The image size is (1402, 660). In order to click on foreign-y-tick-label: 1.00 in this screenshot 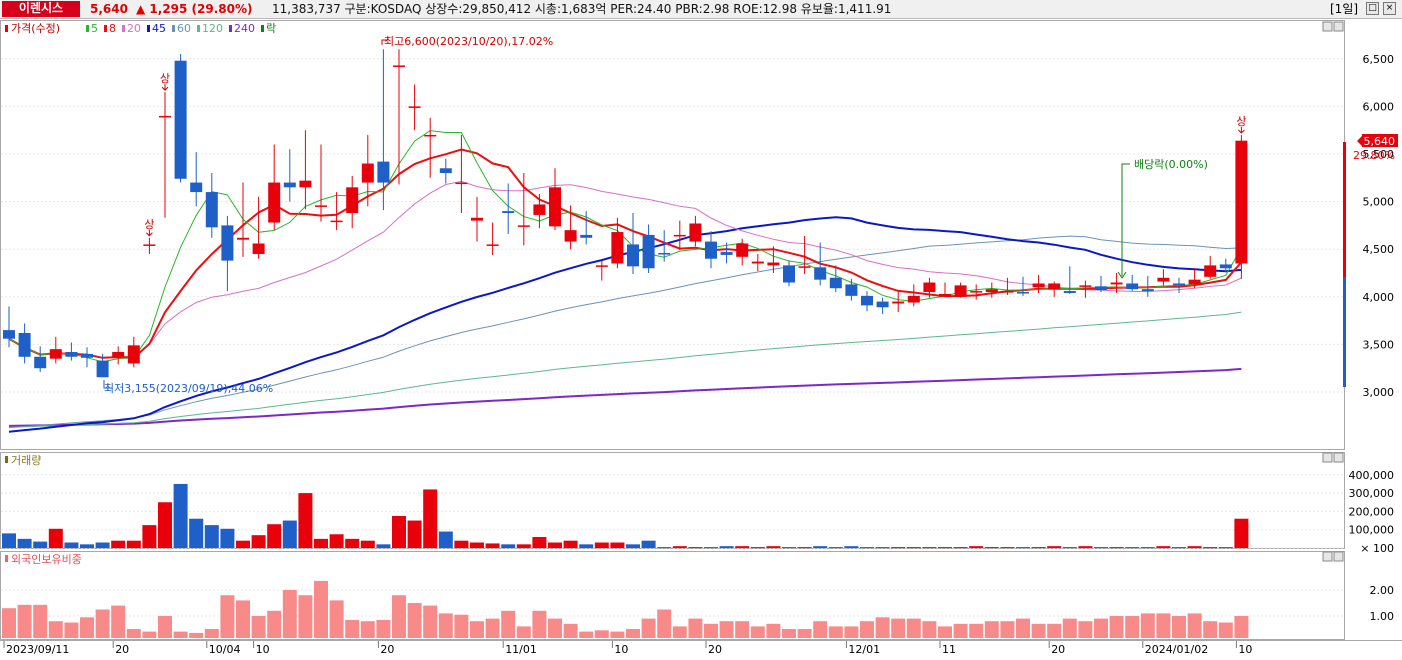, I will do `click(1382, 616)`.